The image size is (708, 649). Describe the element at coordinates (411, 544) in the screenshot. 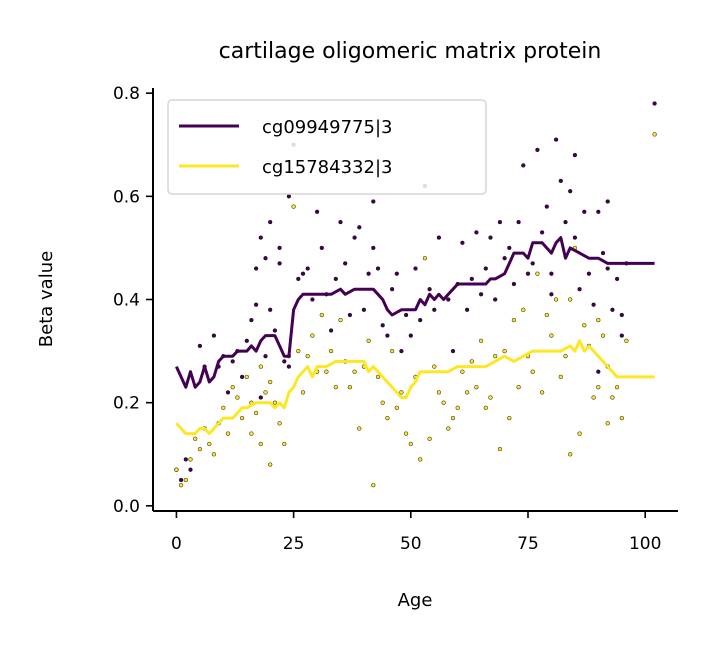

I see `x-tick-label: 50` at that location.